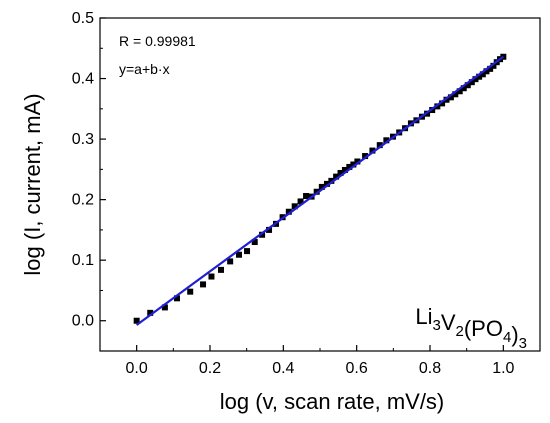  Describe the element at coordinates (137, 368) in the screenshot. I see `x-tick-label: 0.0` at that location.